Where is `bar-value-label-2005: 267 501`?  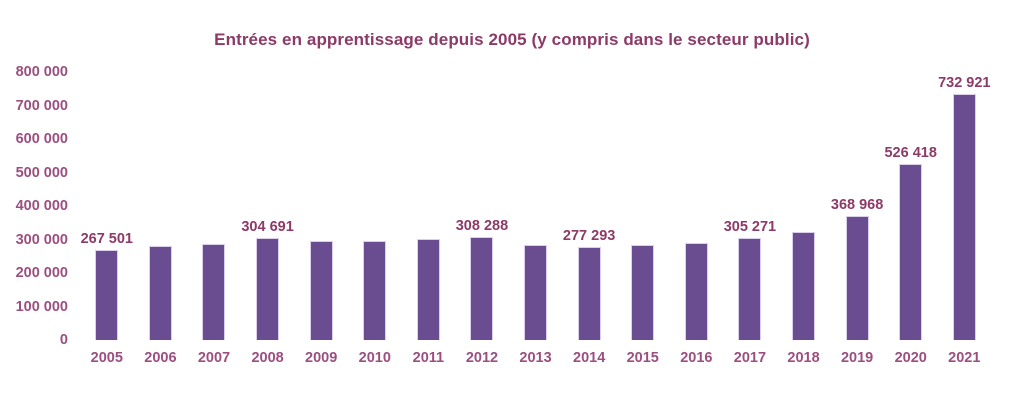 bar-value-label-2005: 267 501 is located at coordinates (106, 239).